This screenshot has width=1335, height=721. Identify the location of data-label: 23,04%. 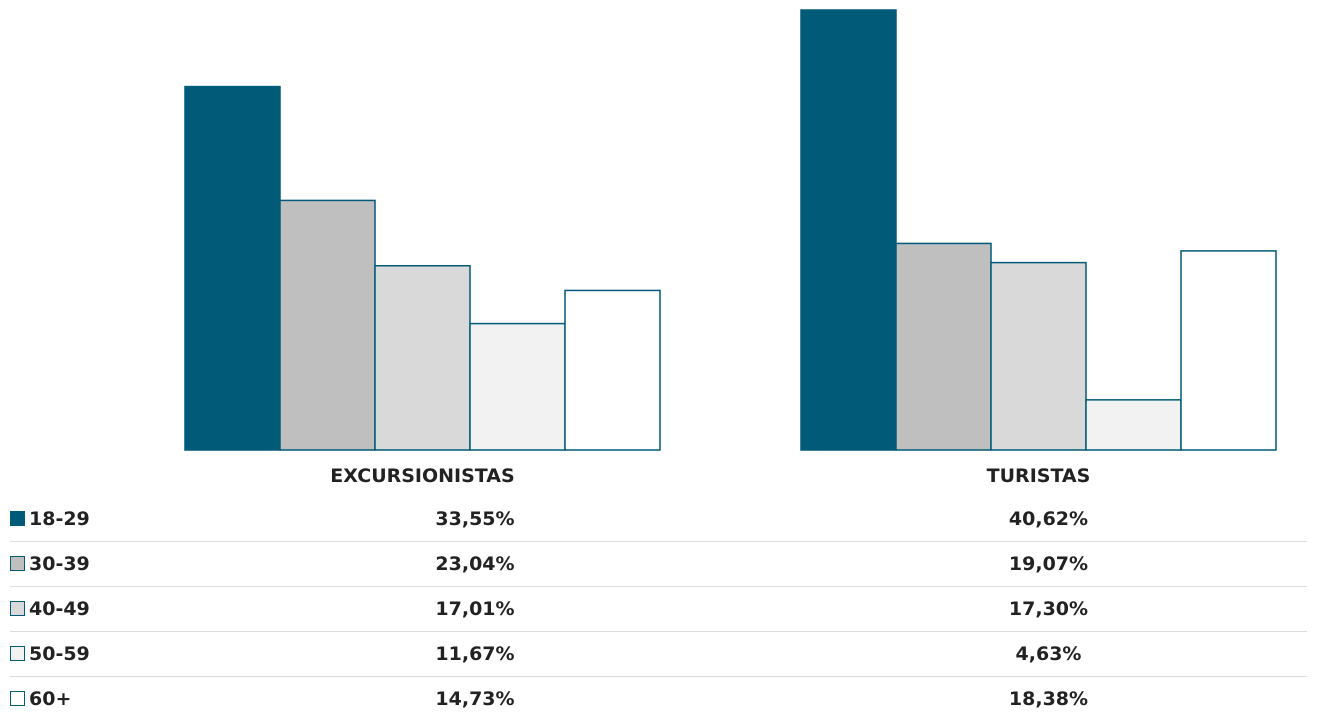
(475, 564).